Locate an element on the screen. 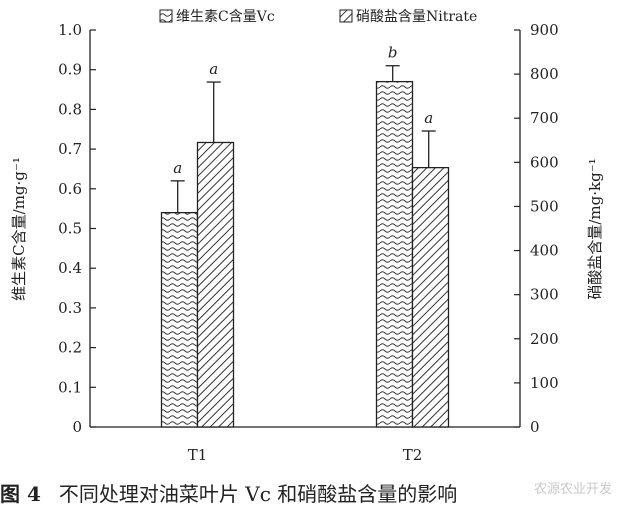  category-label: T2 is located at coordinates (413, 455).